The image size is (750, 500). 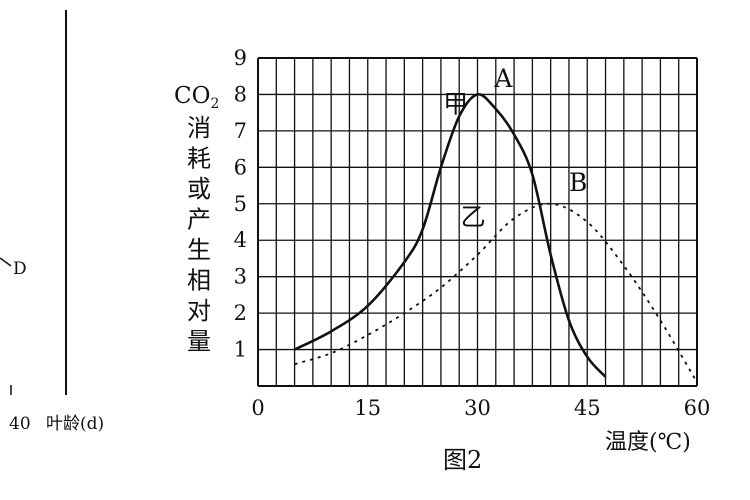 I want to click on x-axis-label: 温度(℃), so click(x=648, y=442).